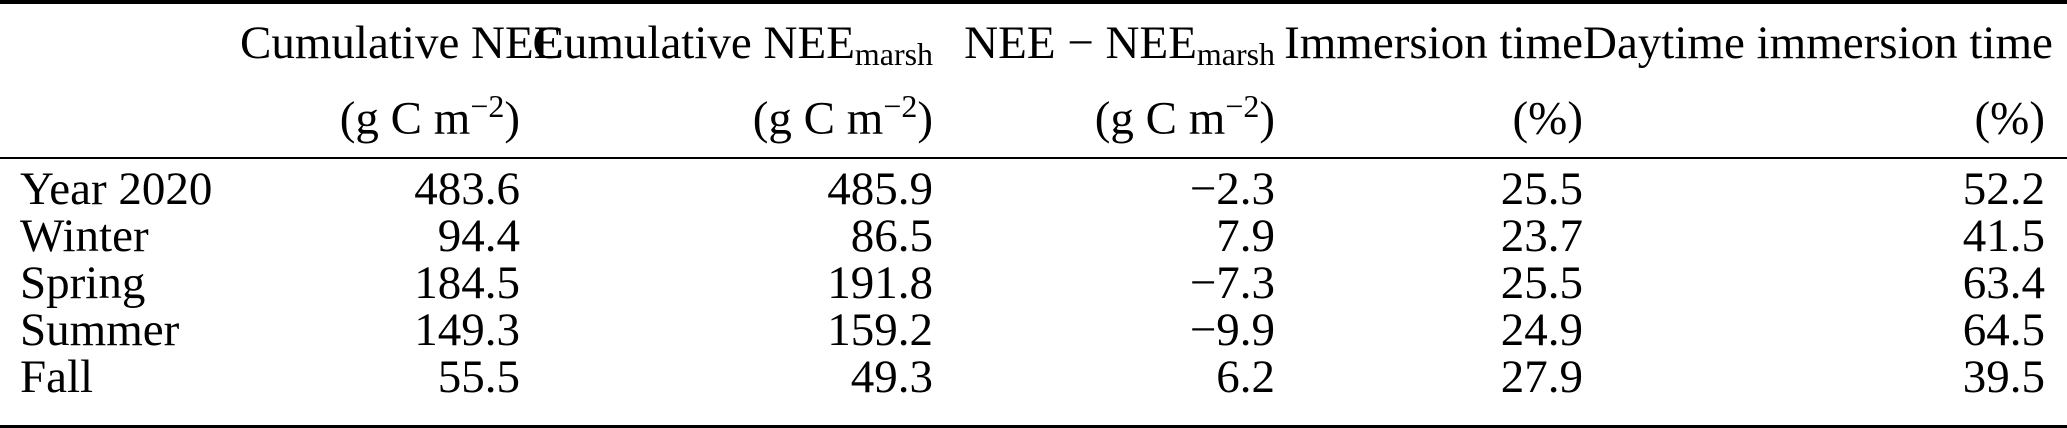  I want to click on cell-cumulative-nee: 55.5, so click(478, 376).